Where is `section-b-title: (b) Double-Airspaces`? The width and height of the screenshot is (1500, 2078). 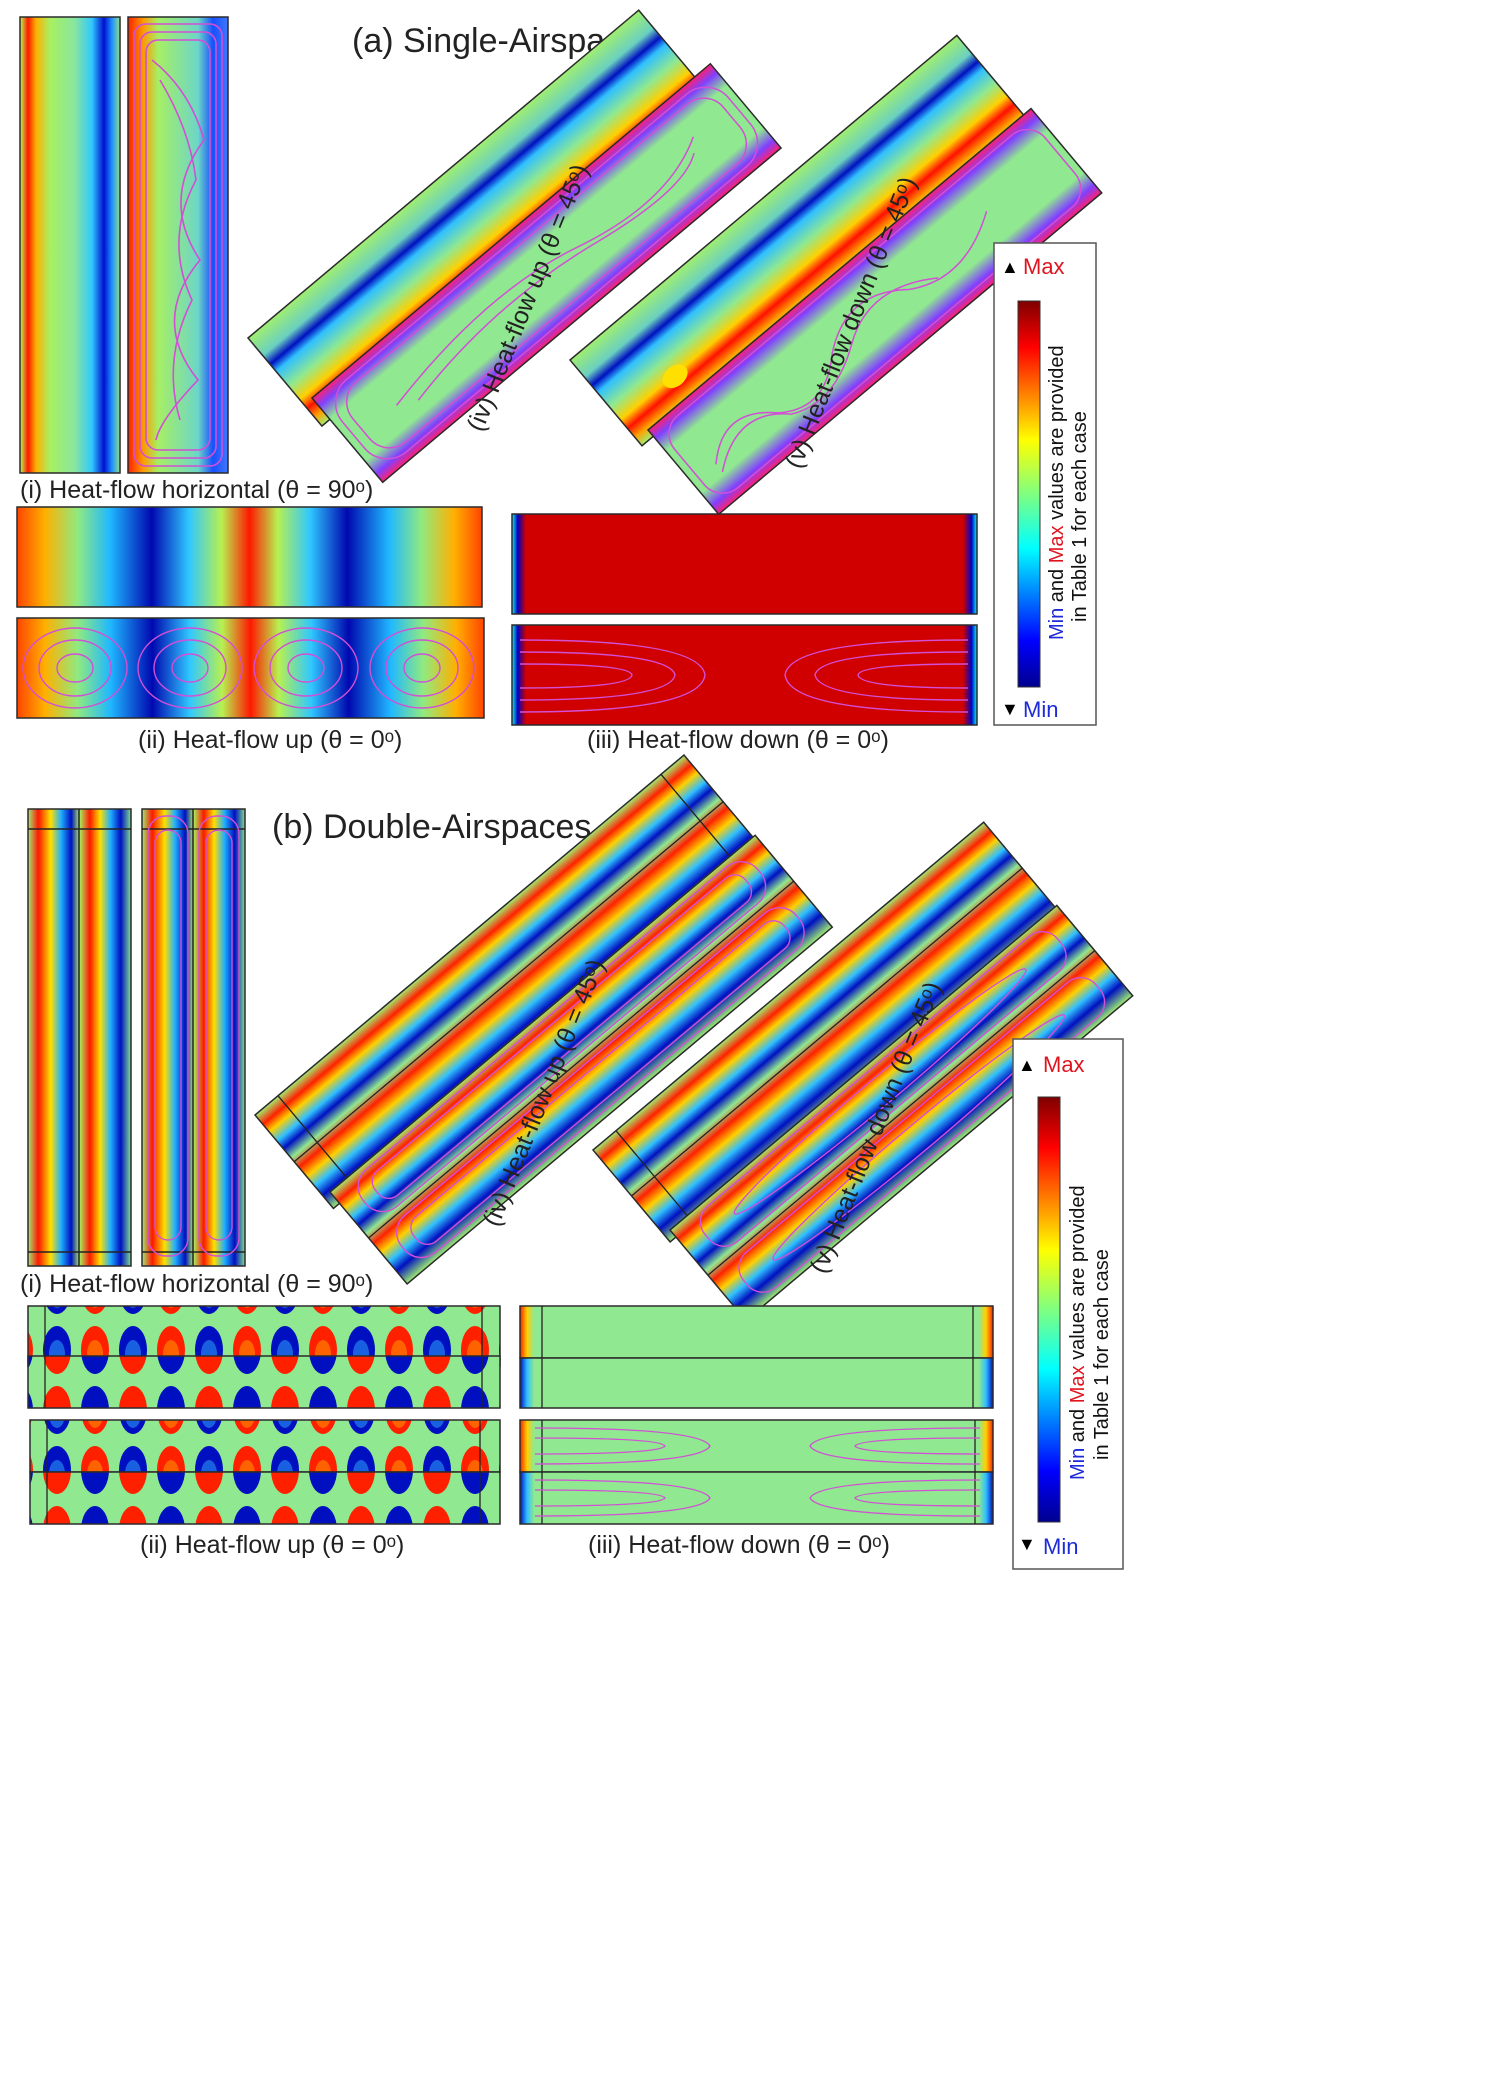
section-b-title: (b) Double-Airspaces is located at coordinates (431, 827).